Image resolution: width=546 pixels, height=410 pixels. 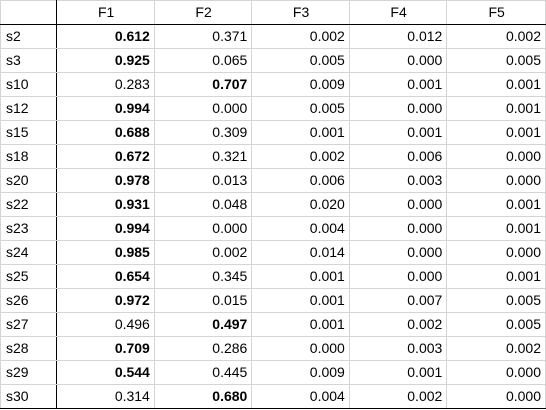 What do you see at coordinates (29, 372) in the screenshot?
I see `row-label: s29` at bounding box center [29, 372].